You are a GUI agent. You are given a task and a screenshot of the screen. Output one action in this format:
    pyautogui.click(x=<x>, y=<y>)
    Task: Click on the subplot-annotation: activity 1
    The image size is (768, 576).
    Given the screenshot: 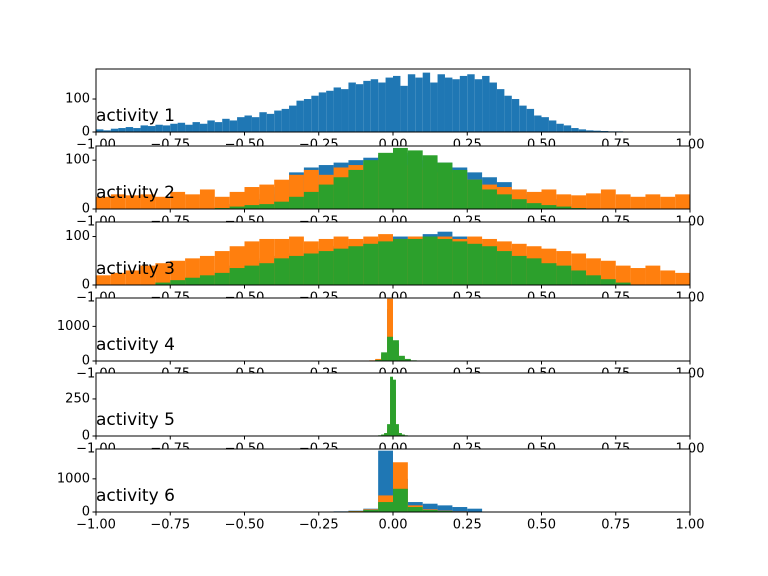 What is the action you would take?
    pyautogui.click(x=135, y=116)
    